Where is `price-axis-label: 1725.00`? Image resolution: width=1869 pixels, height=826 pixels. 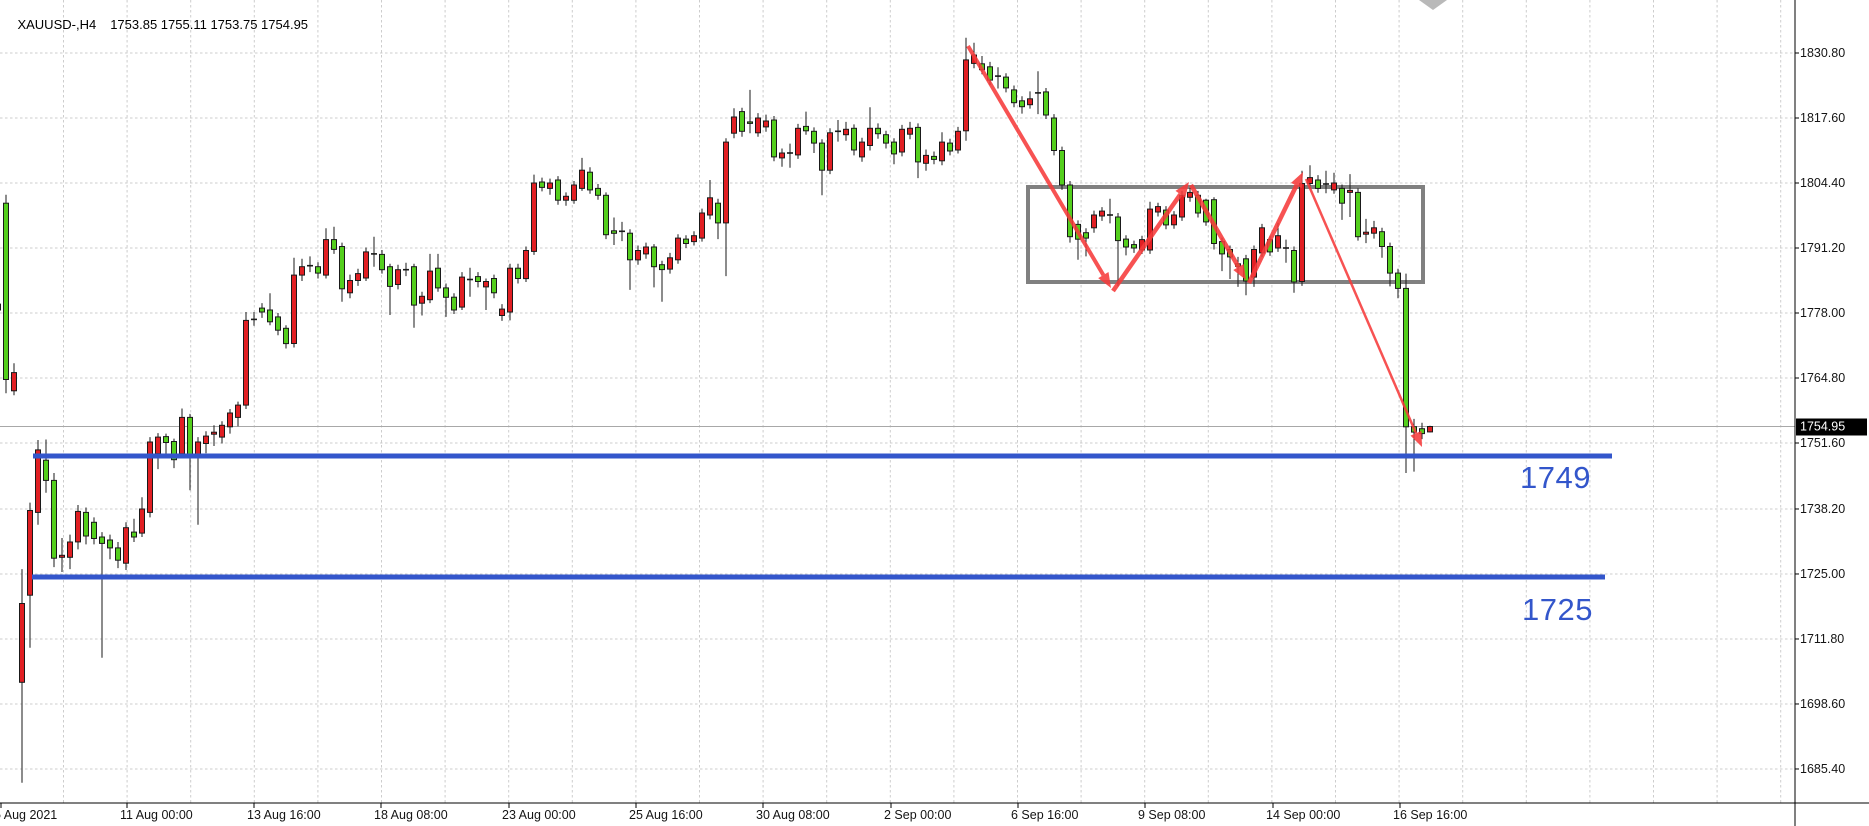 price-axis-label: 1725.00 is located at coordinates (1823, 573).